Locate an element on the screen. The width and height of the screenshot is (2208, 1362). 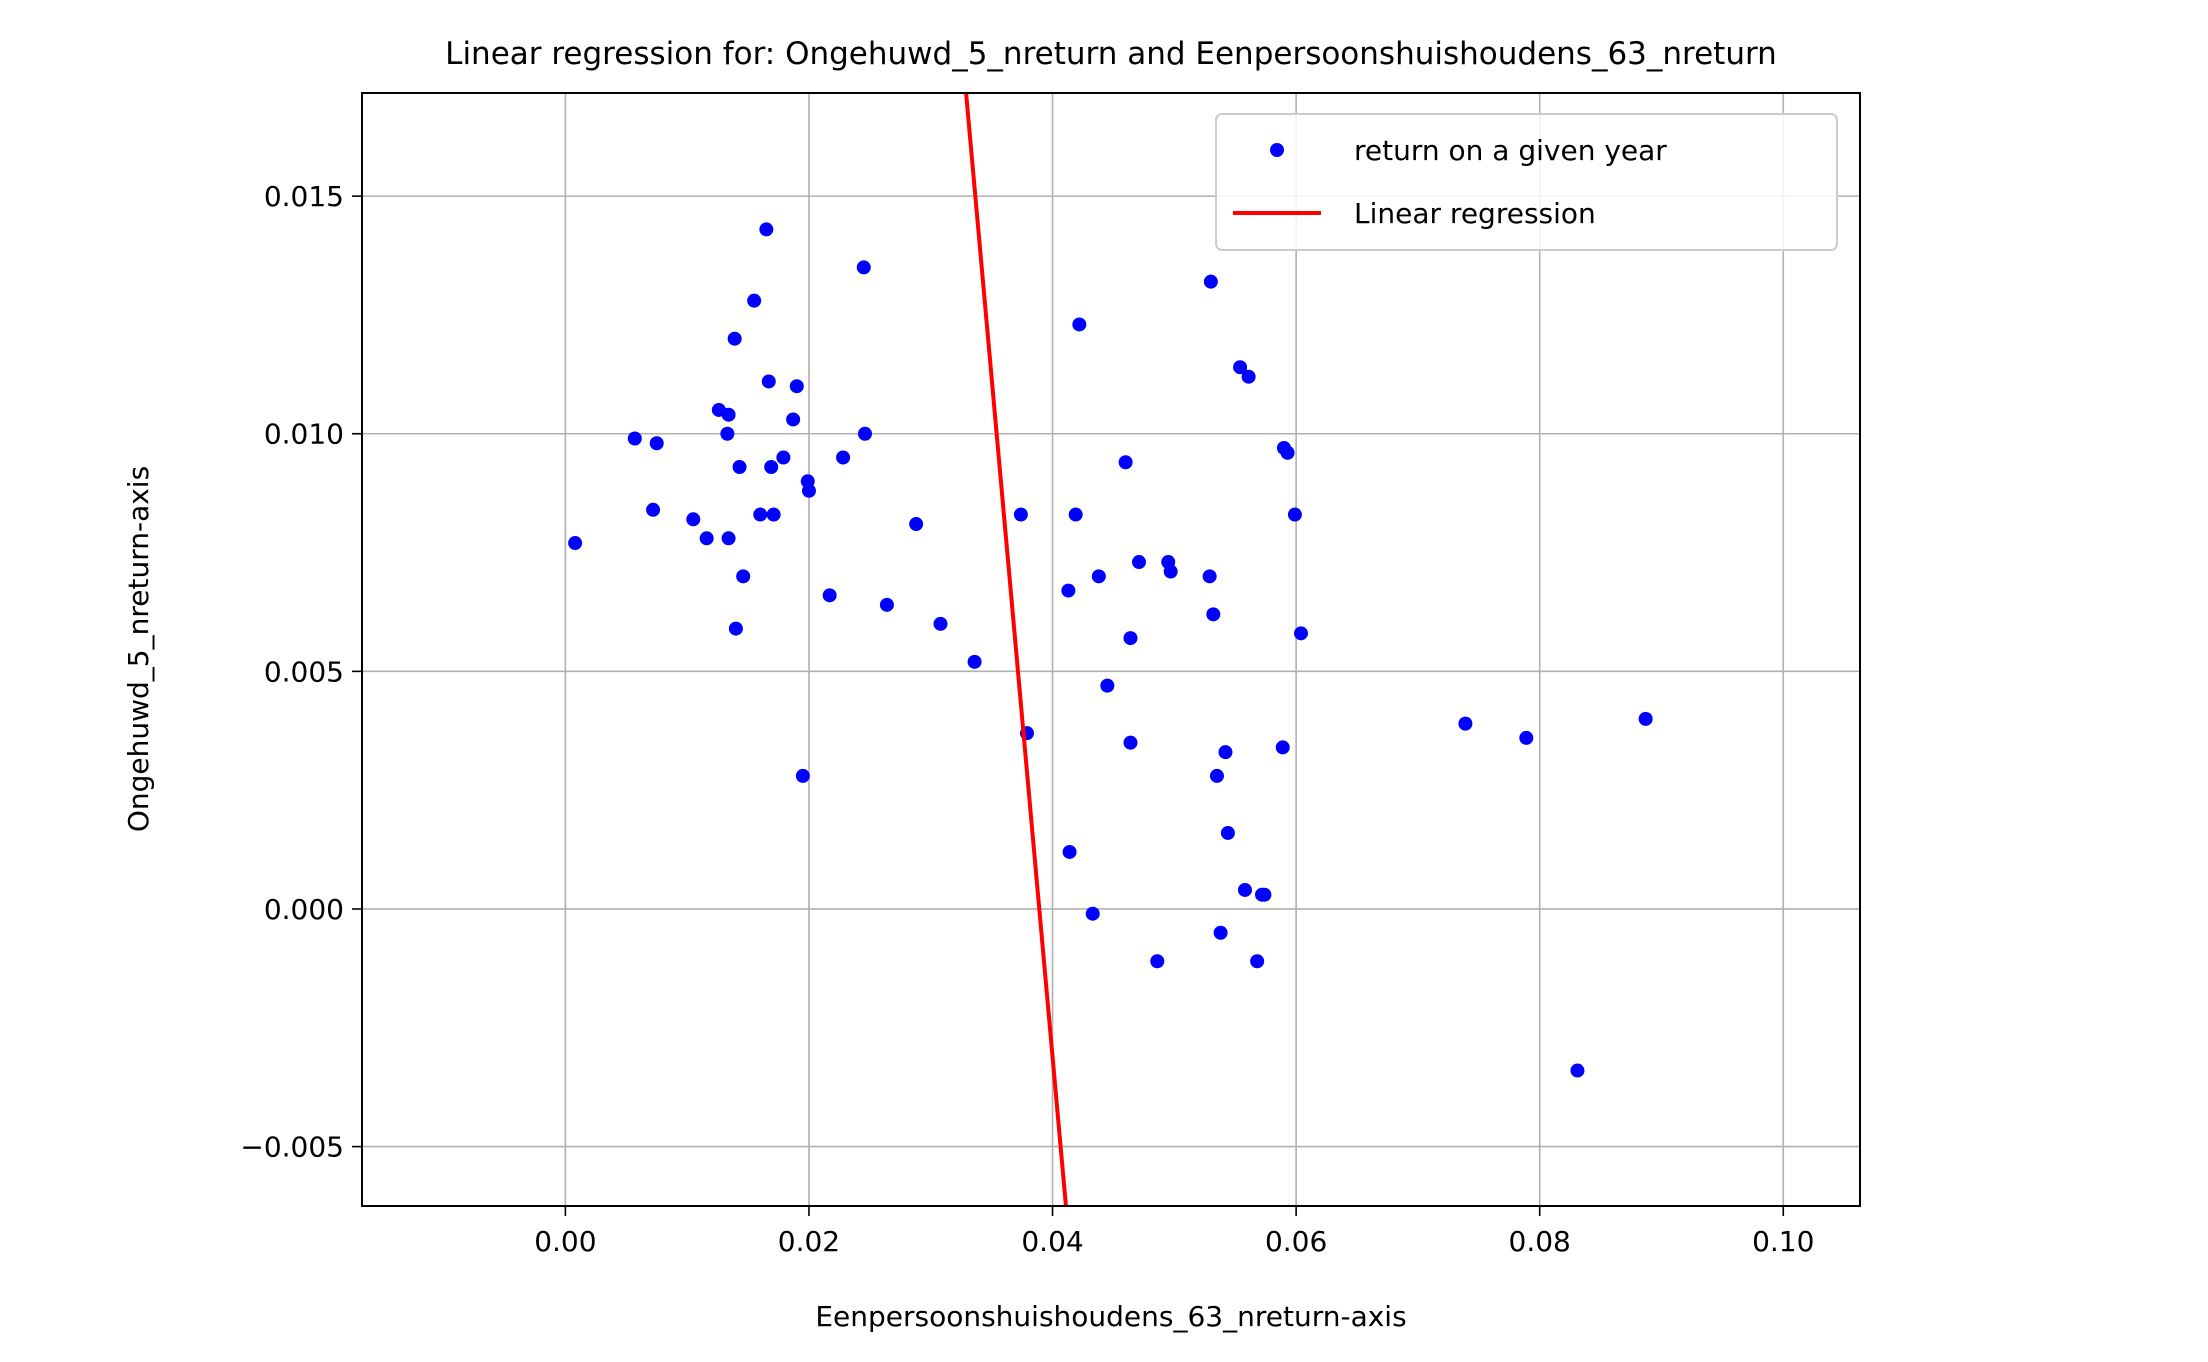
legend-scatter-label: return on a given year is located at coordinates (1510, 150).